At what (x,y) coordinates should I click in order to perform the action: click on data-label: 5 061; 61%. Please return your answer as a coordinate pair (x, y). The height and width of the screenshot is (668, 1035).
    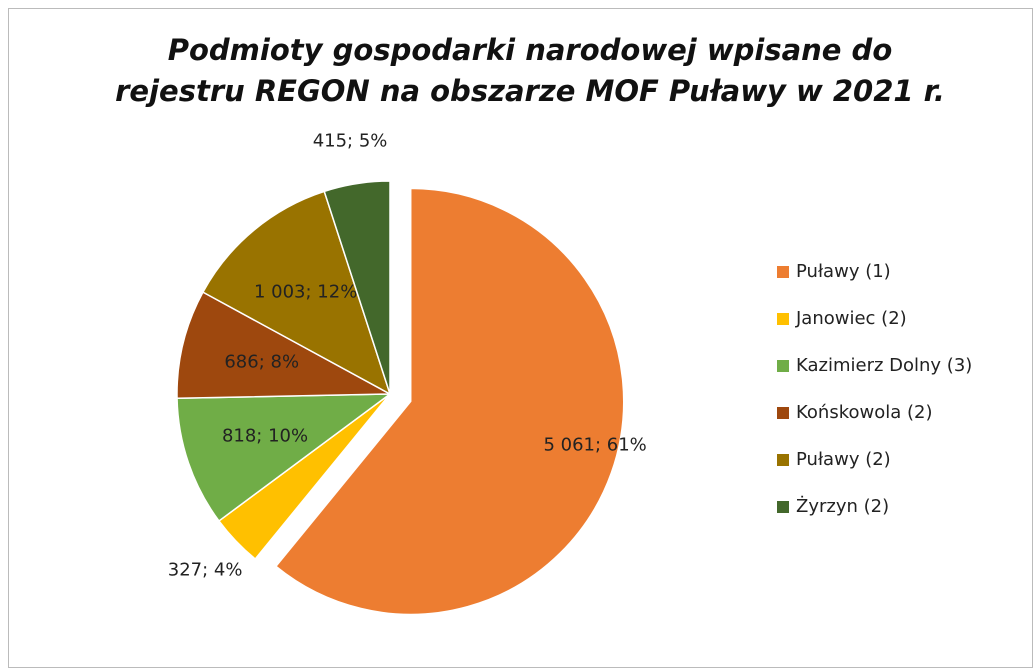
    Looking at the image, I should click on (594, 445).